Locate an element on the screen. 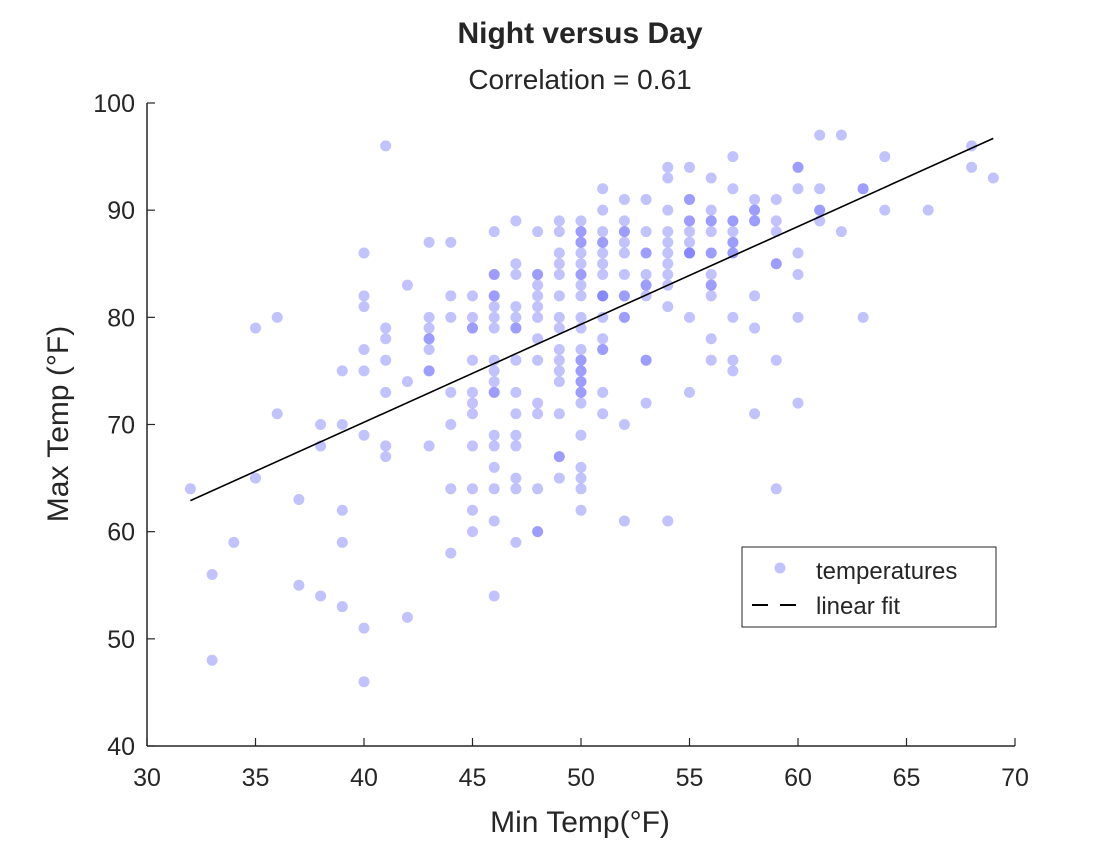  y-tick-label: 80 is located at coordinates (121, 318).